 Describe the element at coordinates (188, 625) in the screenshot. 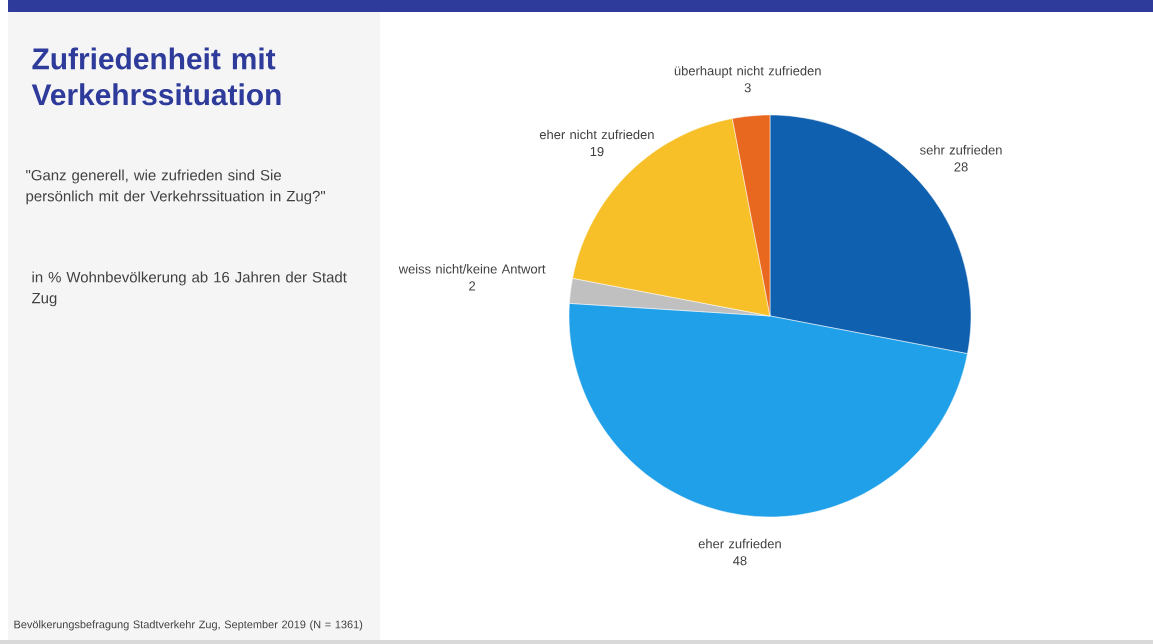

I see `text: Bevölkerungsbefragung Stadtverkehr Zug, September 2019 (N = 1361)` at that location.